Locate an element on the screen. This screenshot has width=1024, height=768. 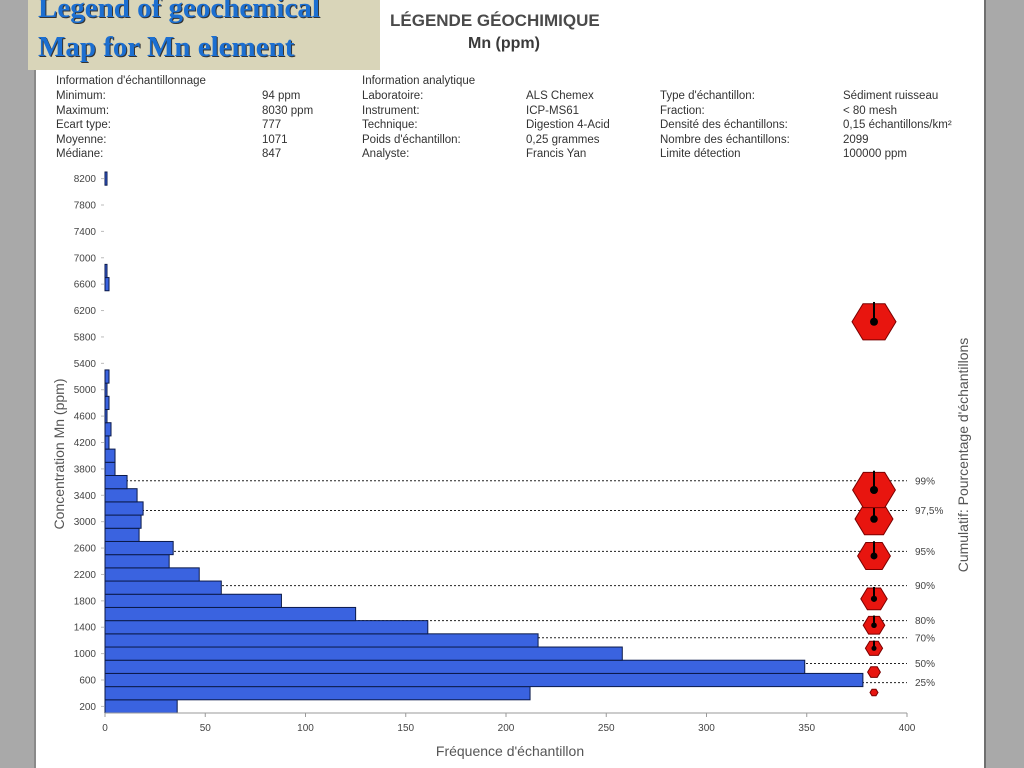
x-tick-label: 200 is located at coordinates (506, 728).